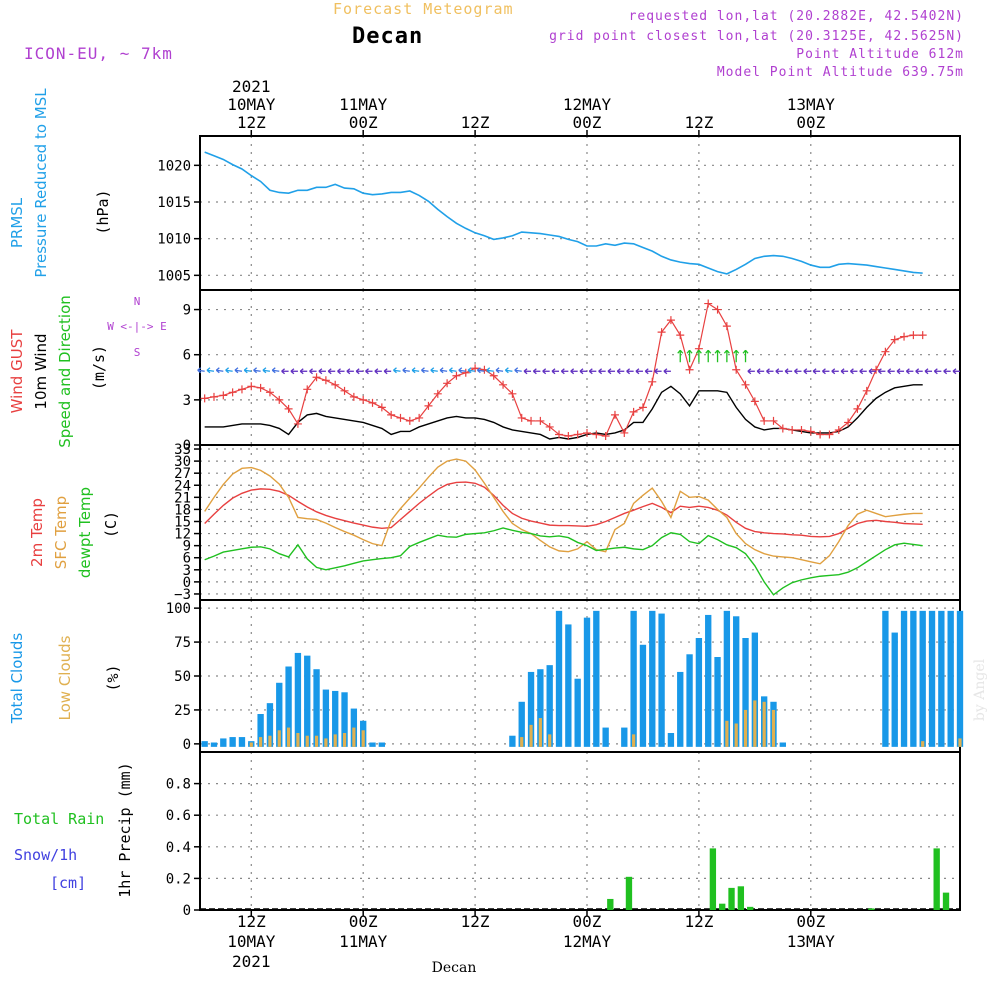  I want to click on y-tick-label: 1015, so click(174, 203).